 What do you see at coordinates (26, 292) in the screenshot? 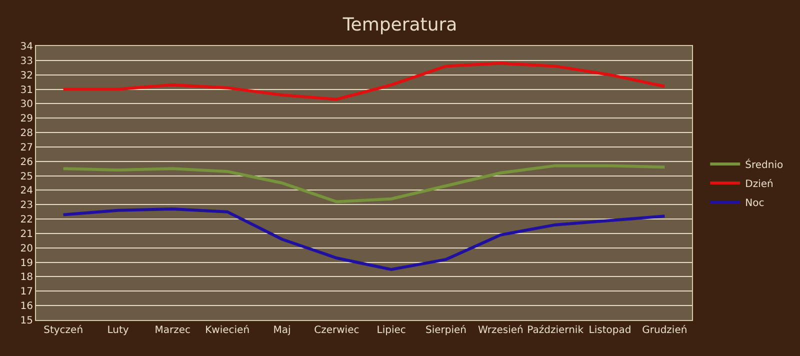
I see `y-tick-label: 17` at bounding box center [26, 292].